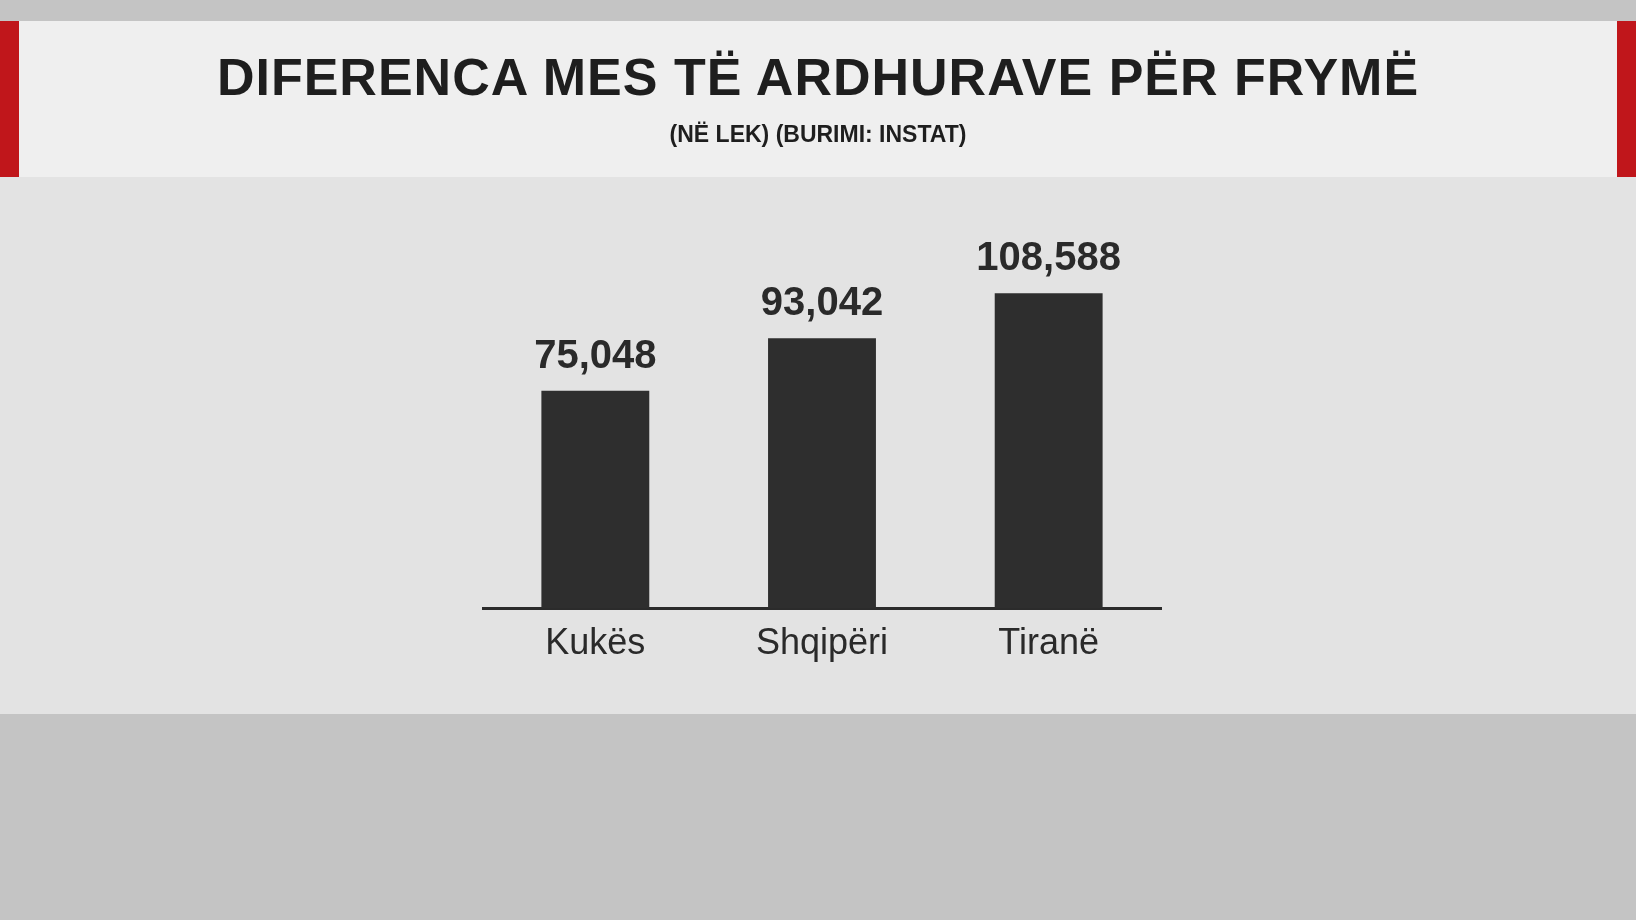 The width and height of the screenshot is (1636, 920). What do you see at coordinates (818, 134) in the screenshot?
I see `chart-subtitle: (NË LEK) (BURIMI: INSTAT)` at bounding box center [818, 134].